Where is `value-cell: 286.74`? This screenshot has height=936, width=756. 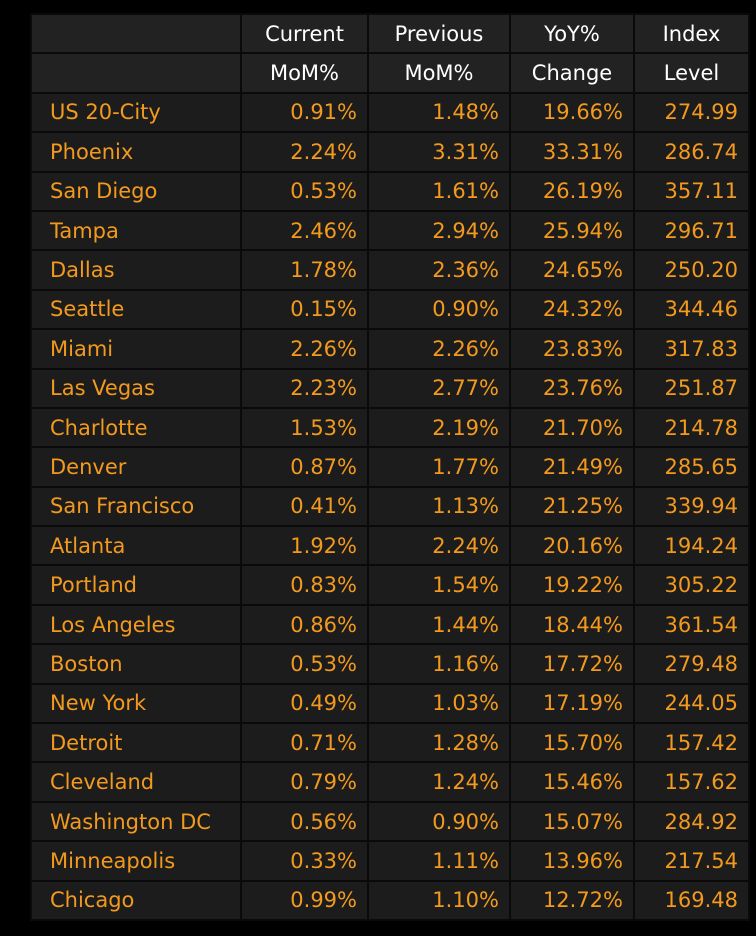 value-cell: 286.74 is located at coordinates (691, 152).